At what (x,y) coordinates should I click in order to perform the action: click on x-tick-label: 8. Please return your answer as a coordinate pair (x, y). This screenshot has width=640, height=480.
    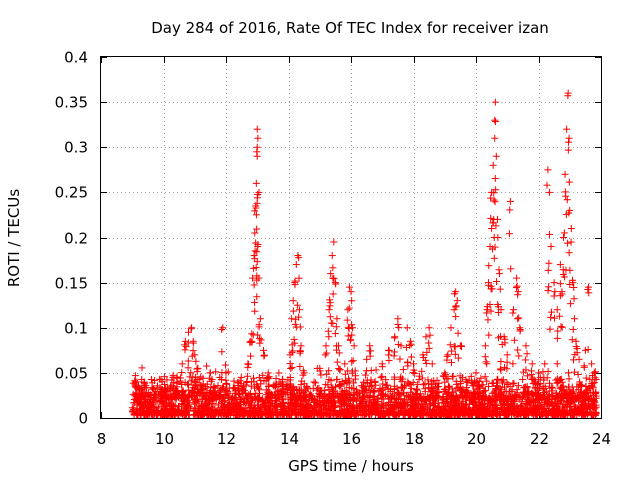
    Looking at the image, I should click on (102, 439).